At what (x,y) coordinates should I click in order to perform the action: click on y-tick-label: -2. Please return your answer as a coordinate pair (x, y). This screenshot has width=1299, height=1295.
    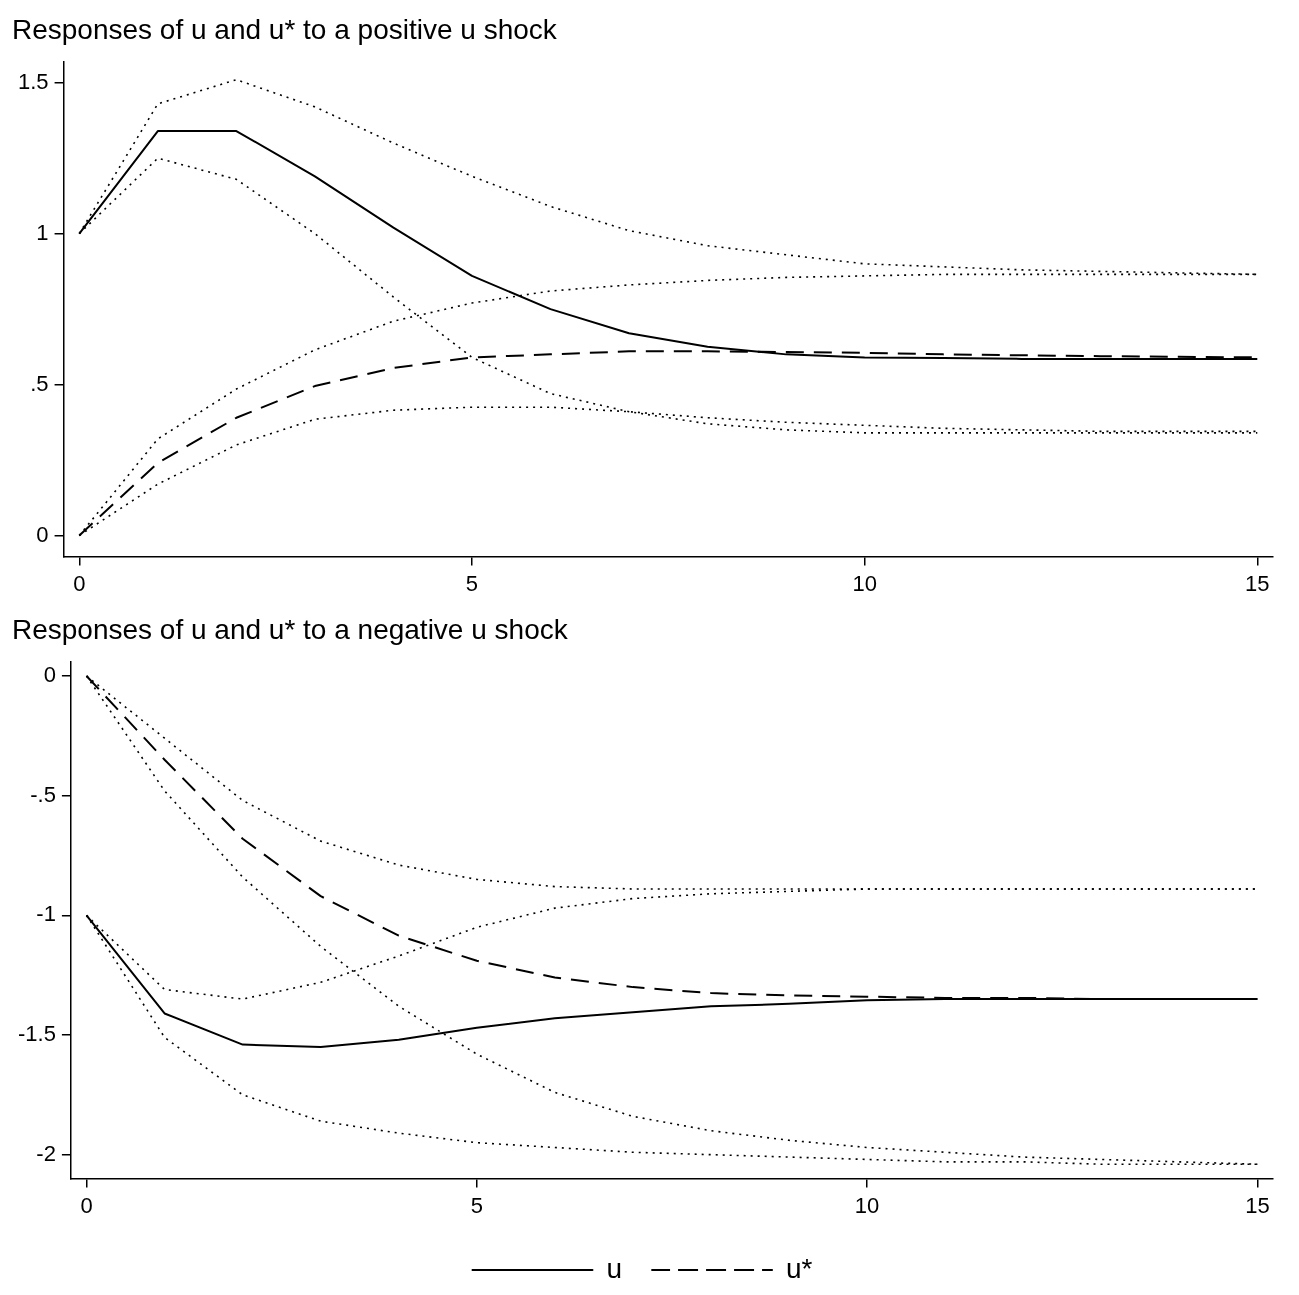
    Looking at the image, I should click on (46, 1153).